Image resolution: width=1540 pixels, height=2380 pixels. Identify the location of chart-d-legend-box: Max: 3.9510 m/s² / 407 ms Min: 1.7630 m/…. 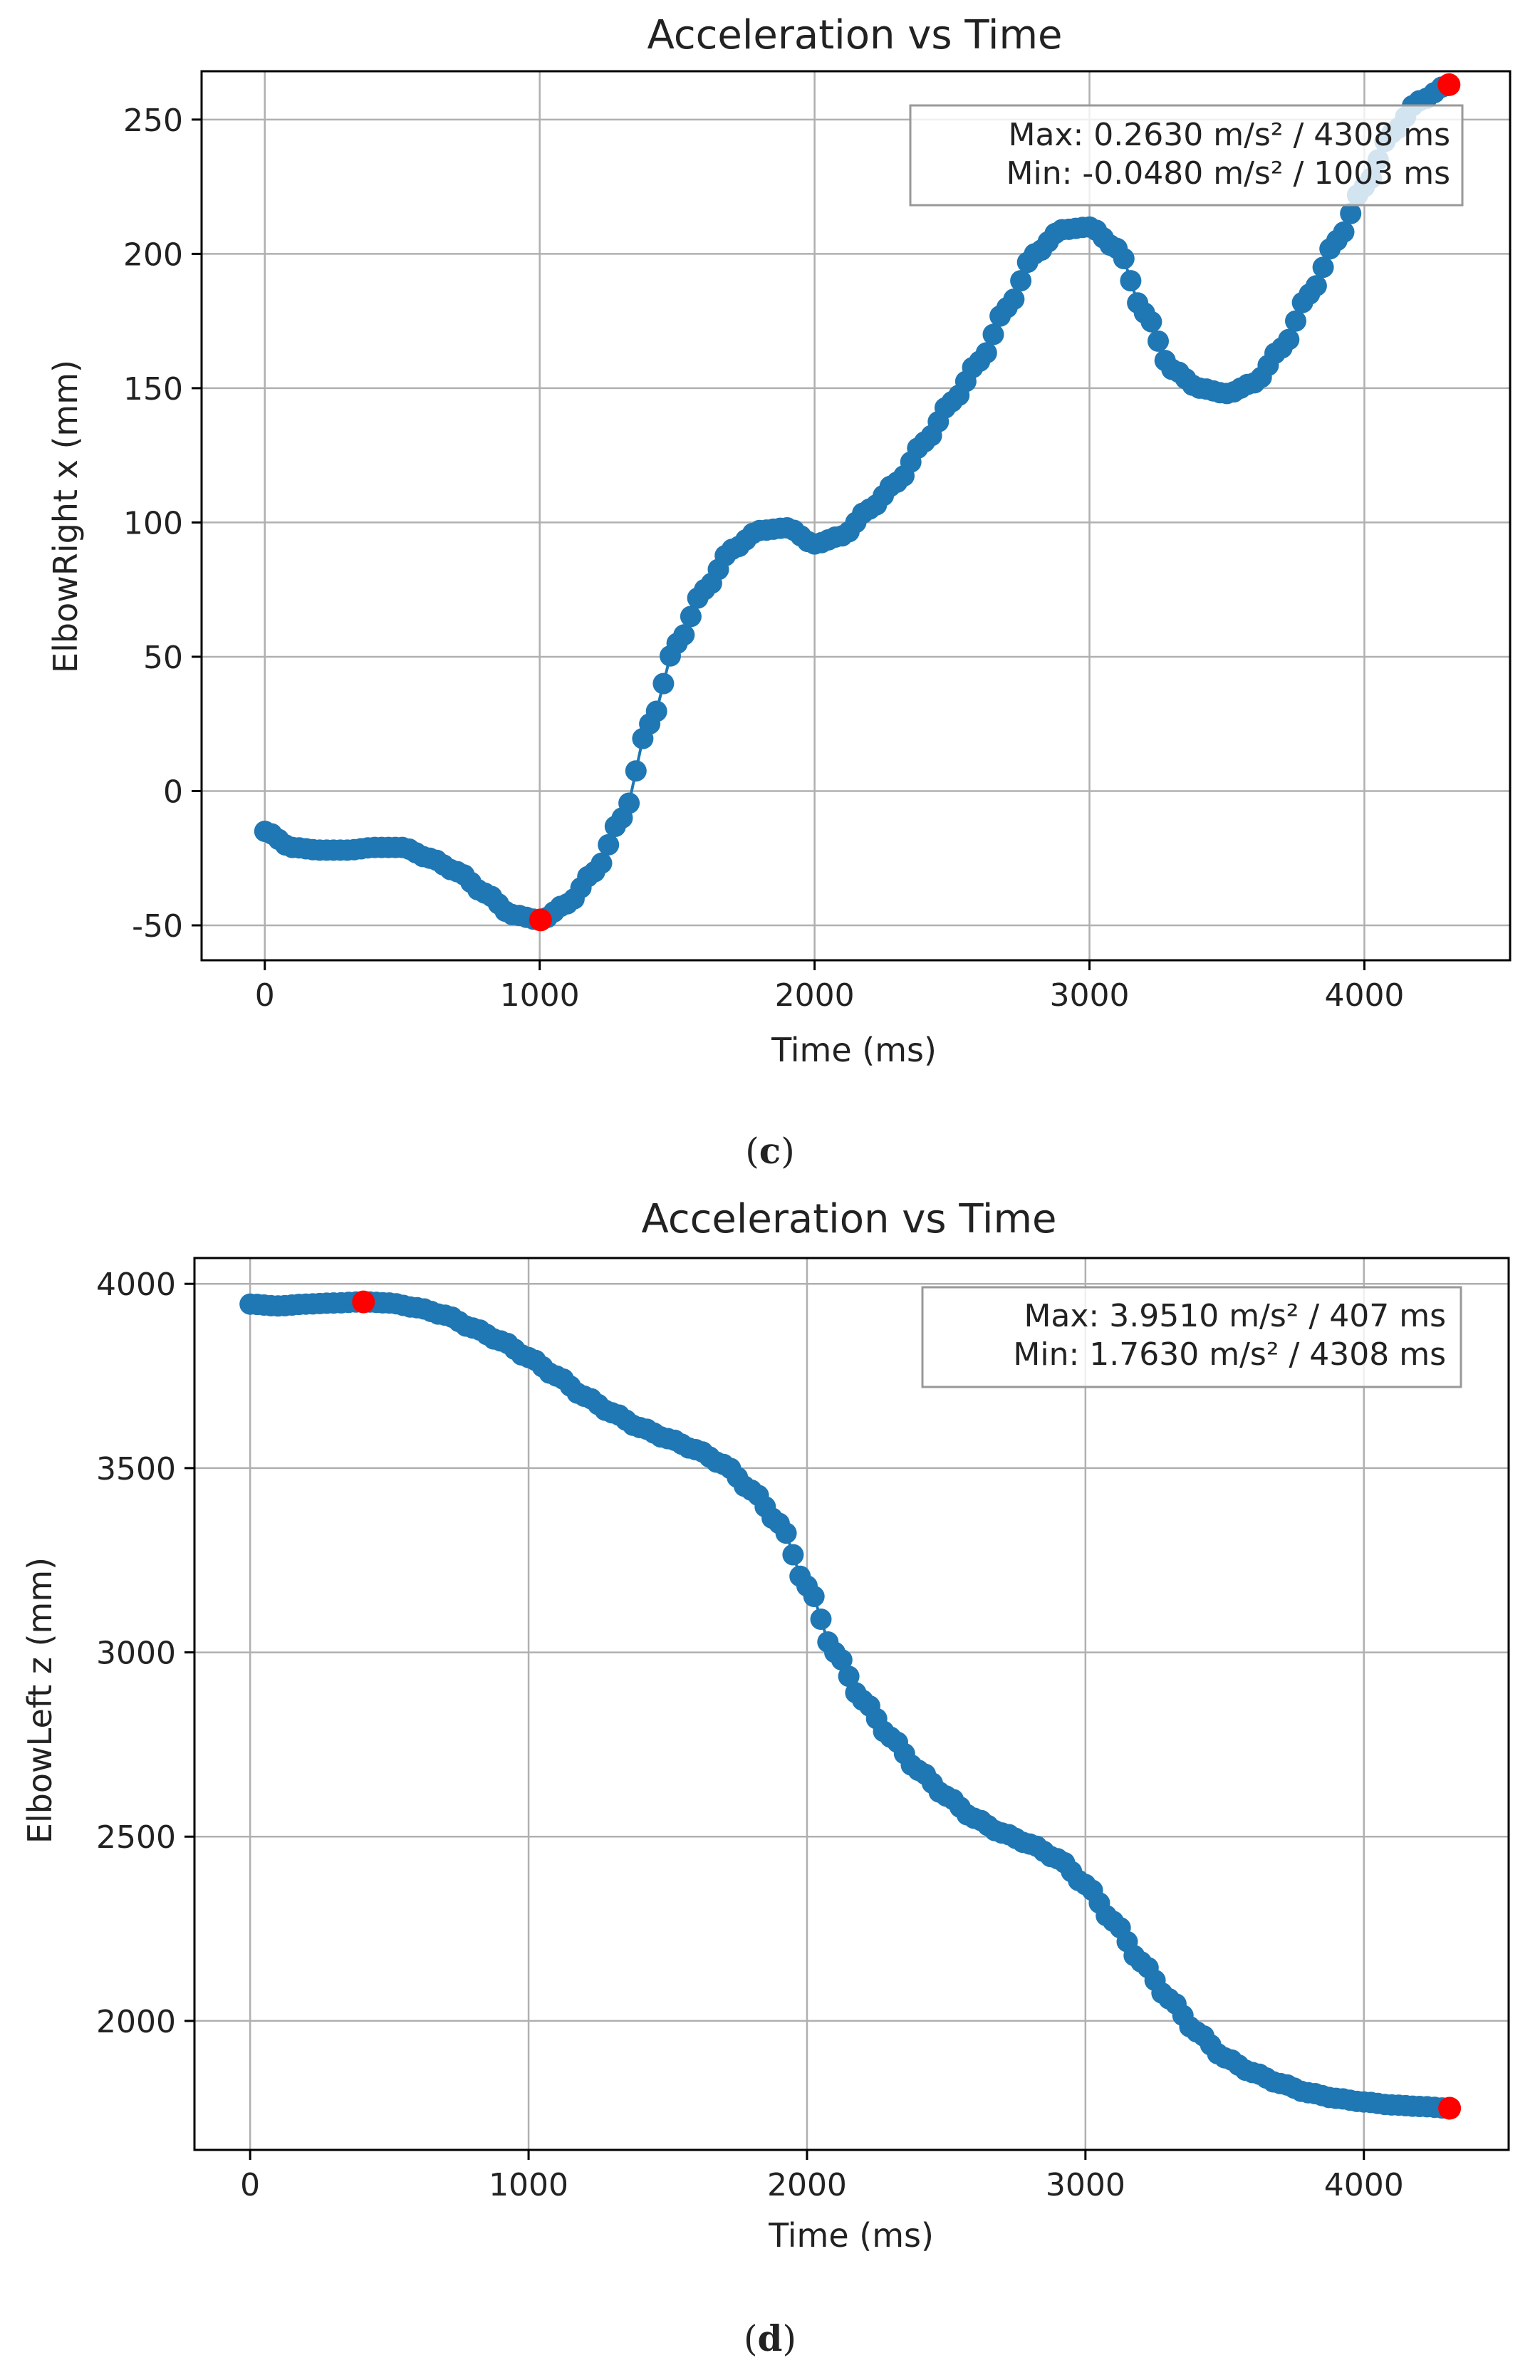
(1191, 1337).